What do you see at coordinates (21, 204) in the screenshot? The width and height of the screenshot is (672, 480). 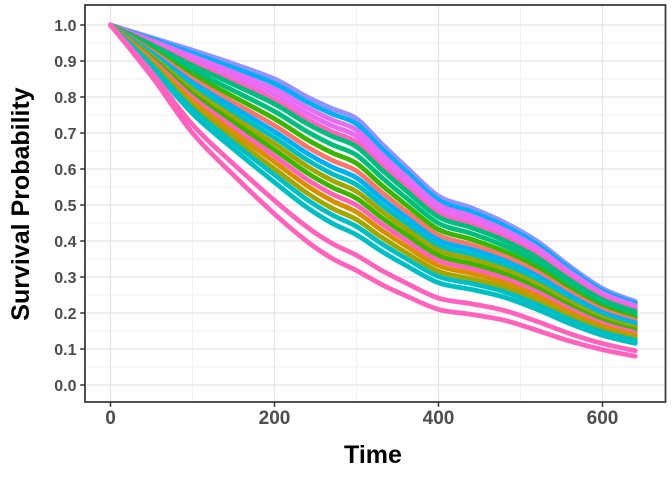 I see `y-axis-title: Survival Probability` at bounding box center [21, 204].